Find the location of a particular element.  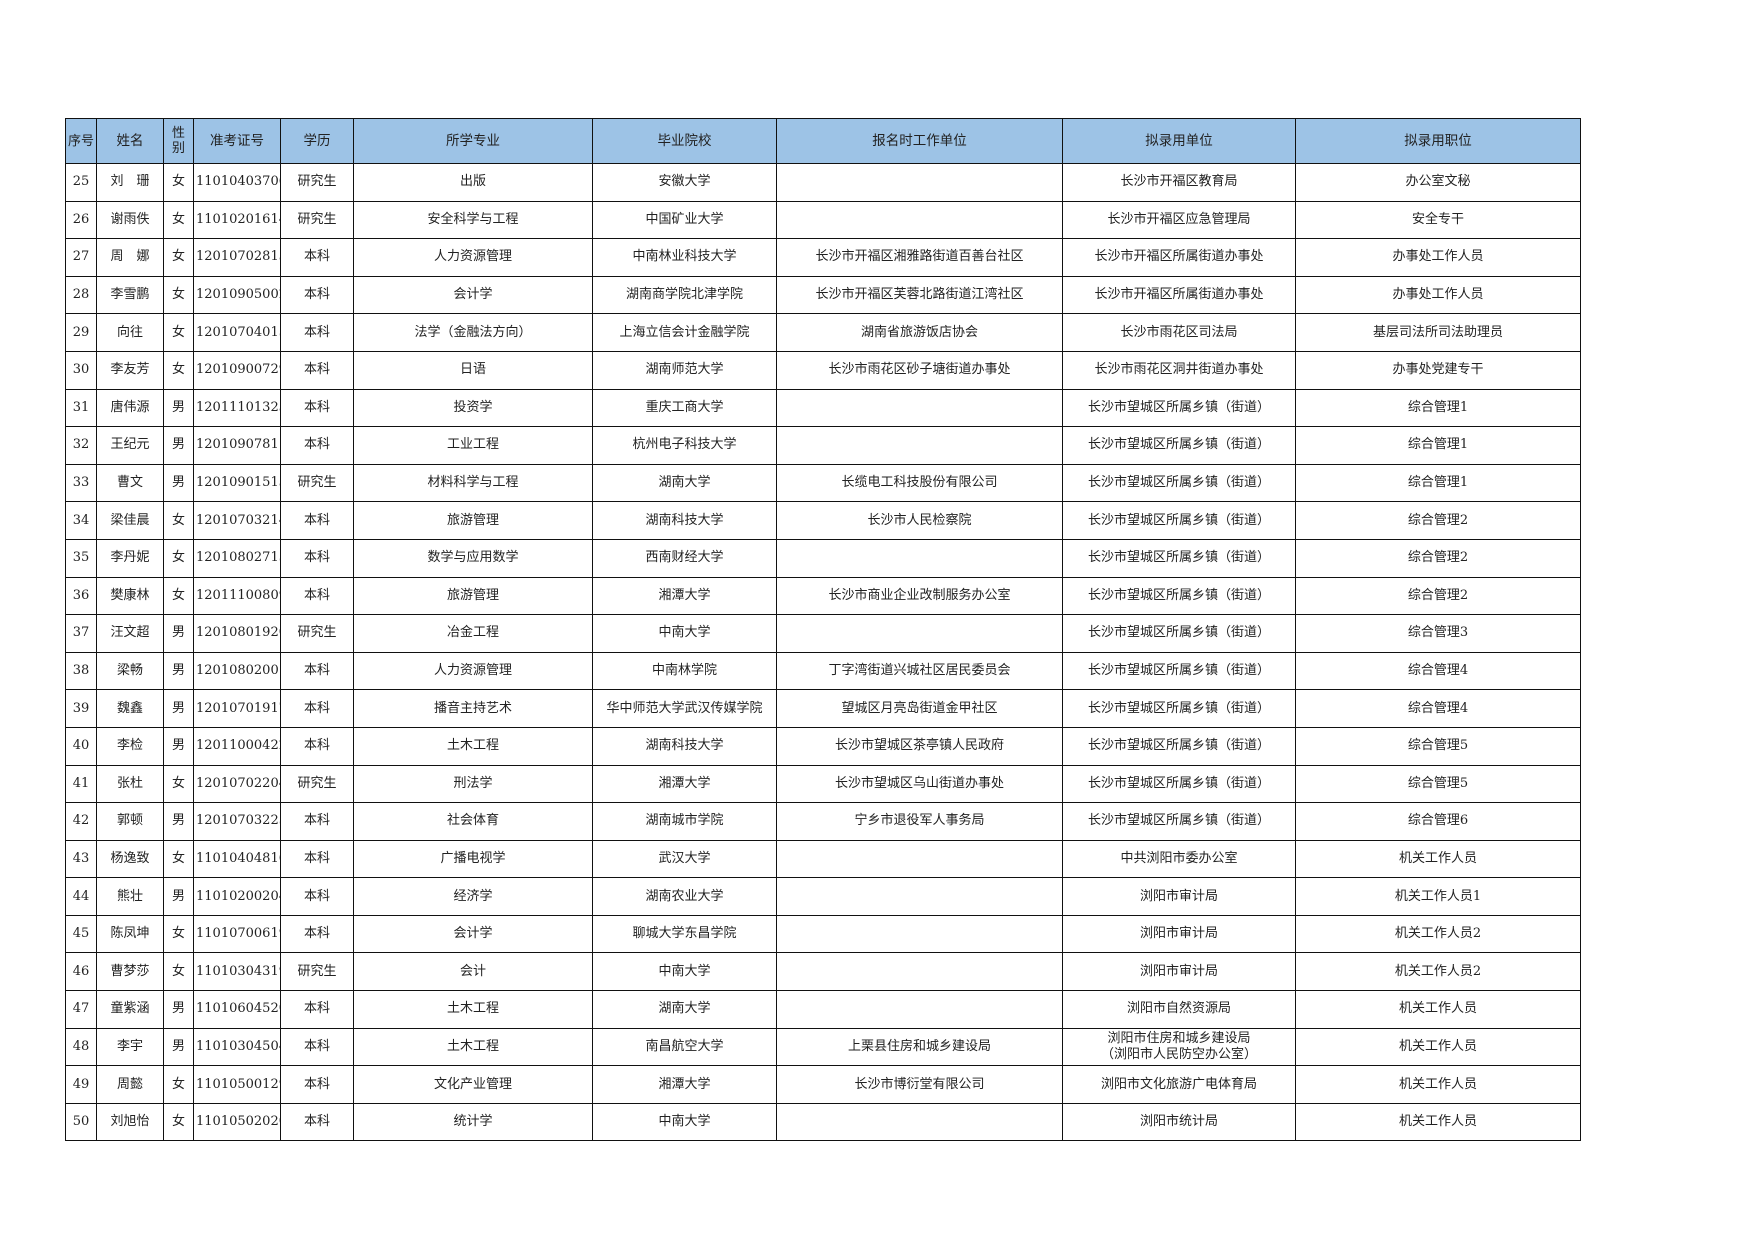

cell-major: 旅游管理 is located at coordinates (473, 596).